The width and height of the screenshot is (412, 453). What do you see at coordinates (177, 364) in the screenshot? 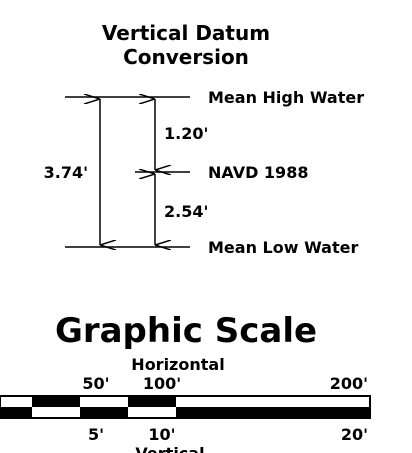
I see `scale-label: Horizontal` at bounding box center [177, 364].